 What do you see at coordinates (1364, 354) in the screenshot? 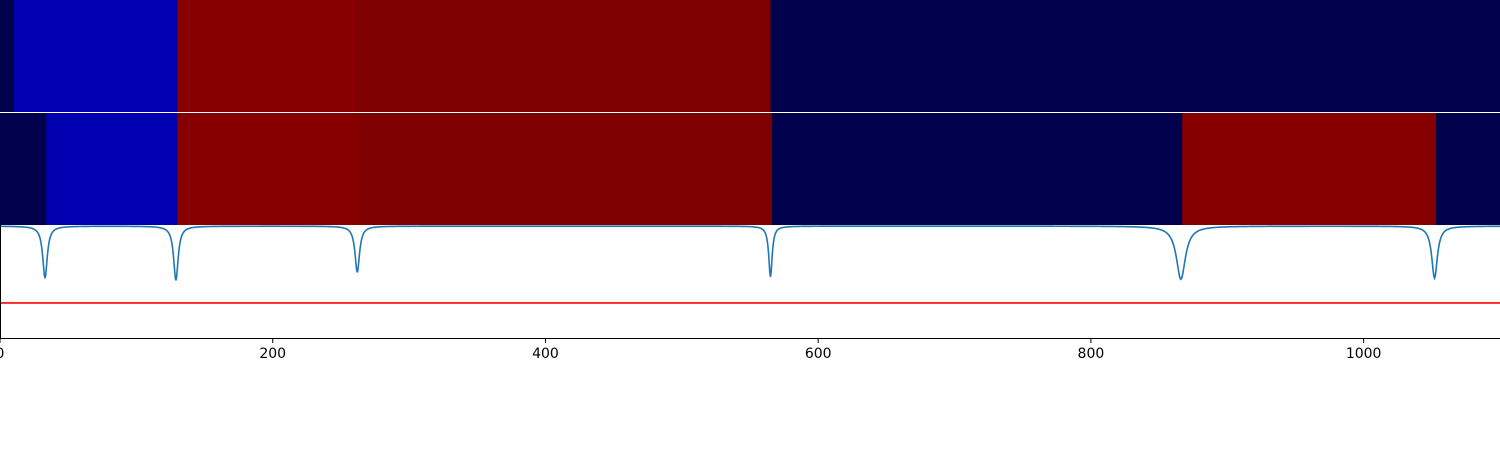
I see `x-tick-label-5: 1000` at bounding box center [1364, 354].